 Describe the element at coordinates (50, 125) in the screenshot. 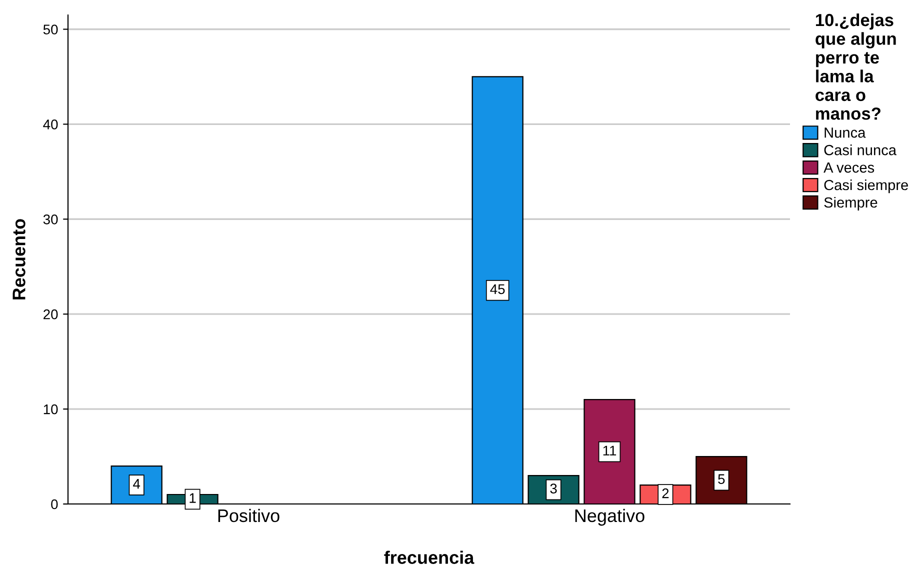

I see `y-tick-label: 40` at that location.